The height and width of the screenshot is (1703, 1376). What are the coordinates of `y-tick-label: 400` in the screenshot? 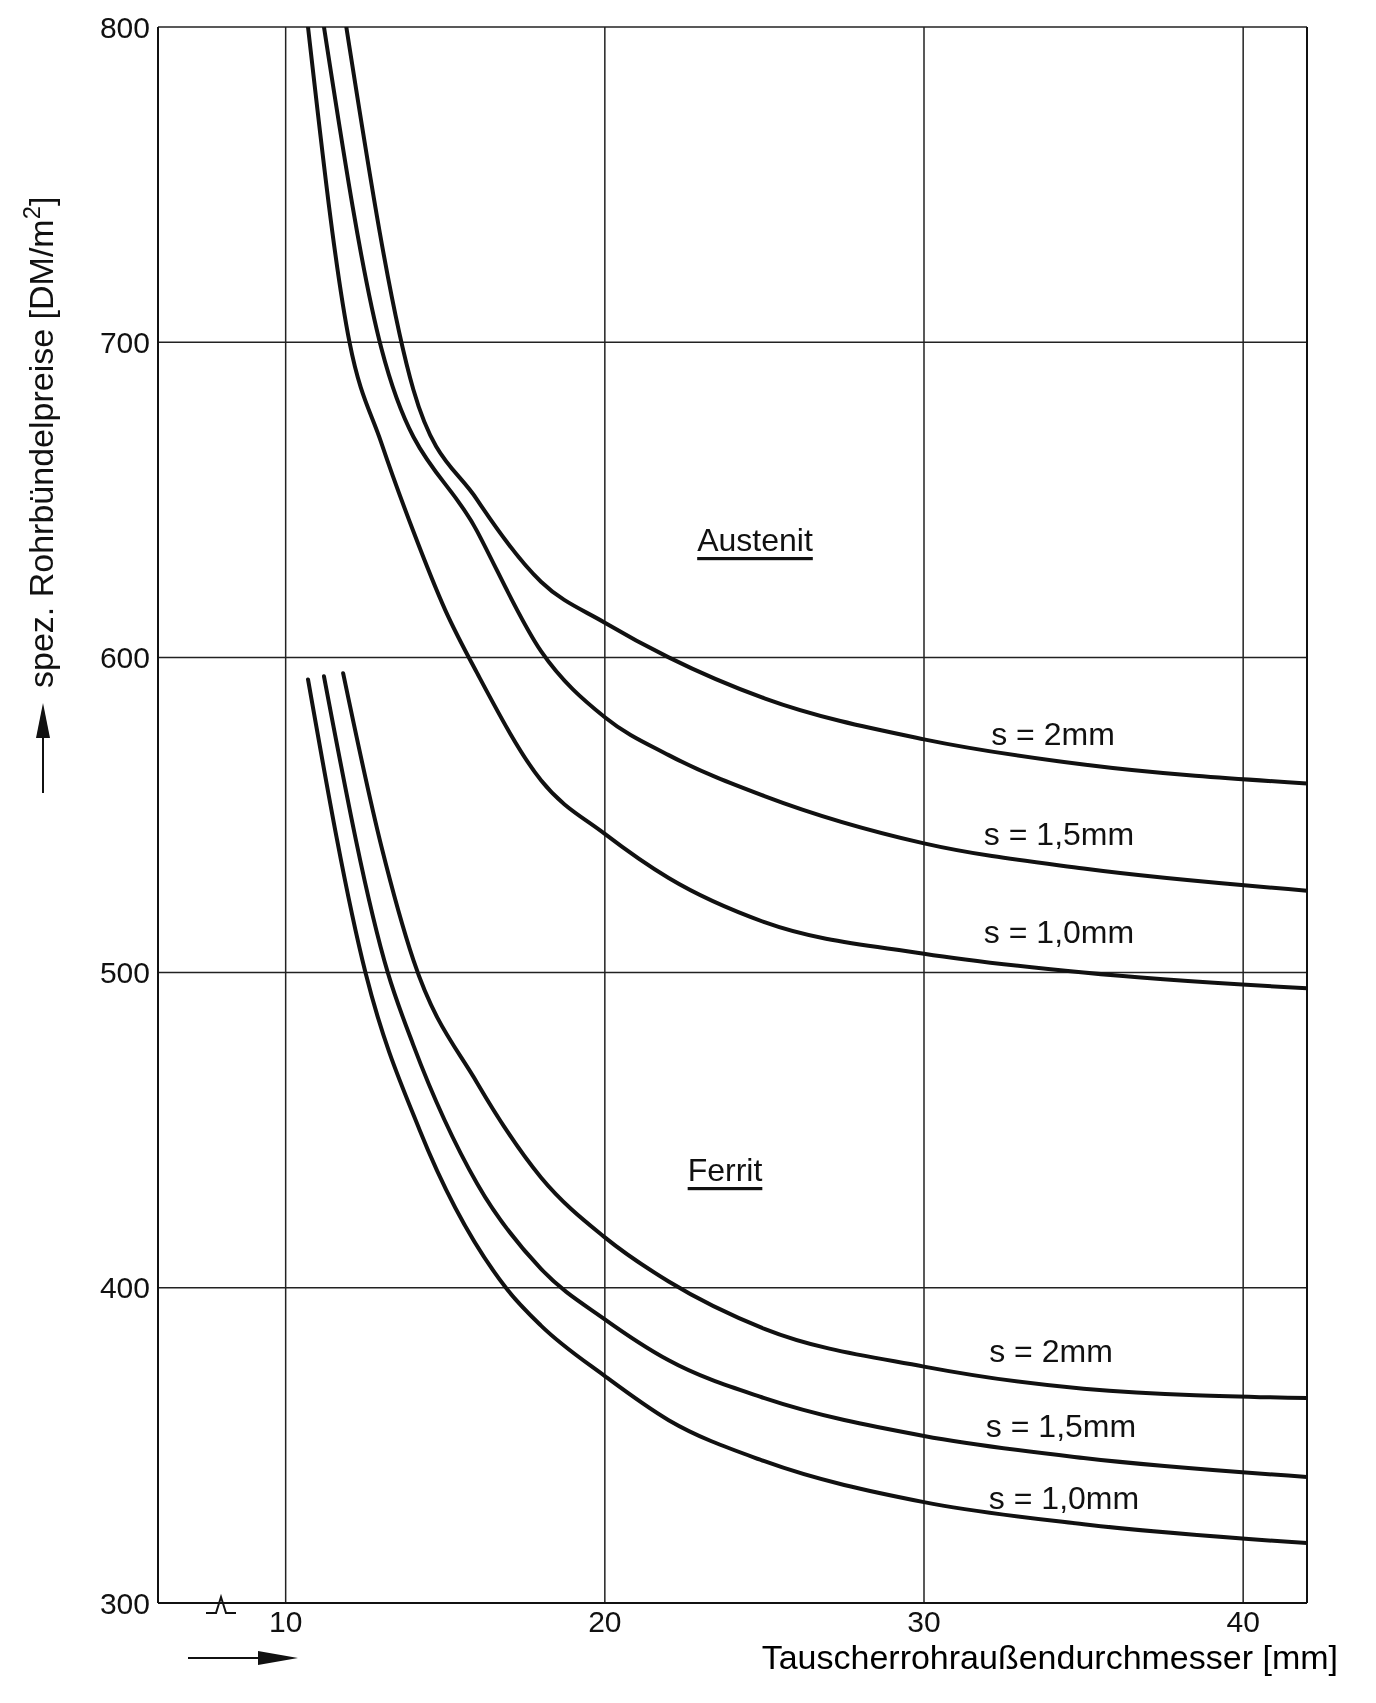 It's located at (124, 1288).